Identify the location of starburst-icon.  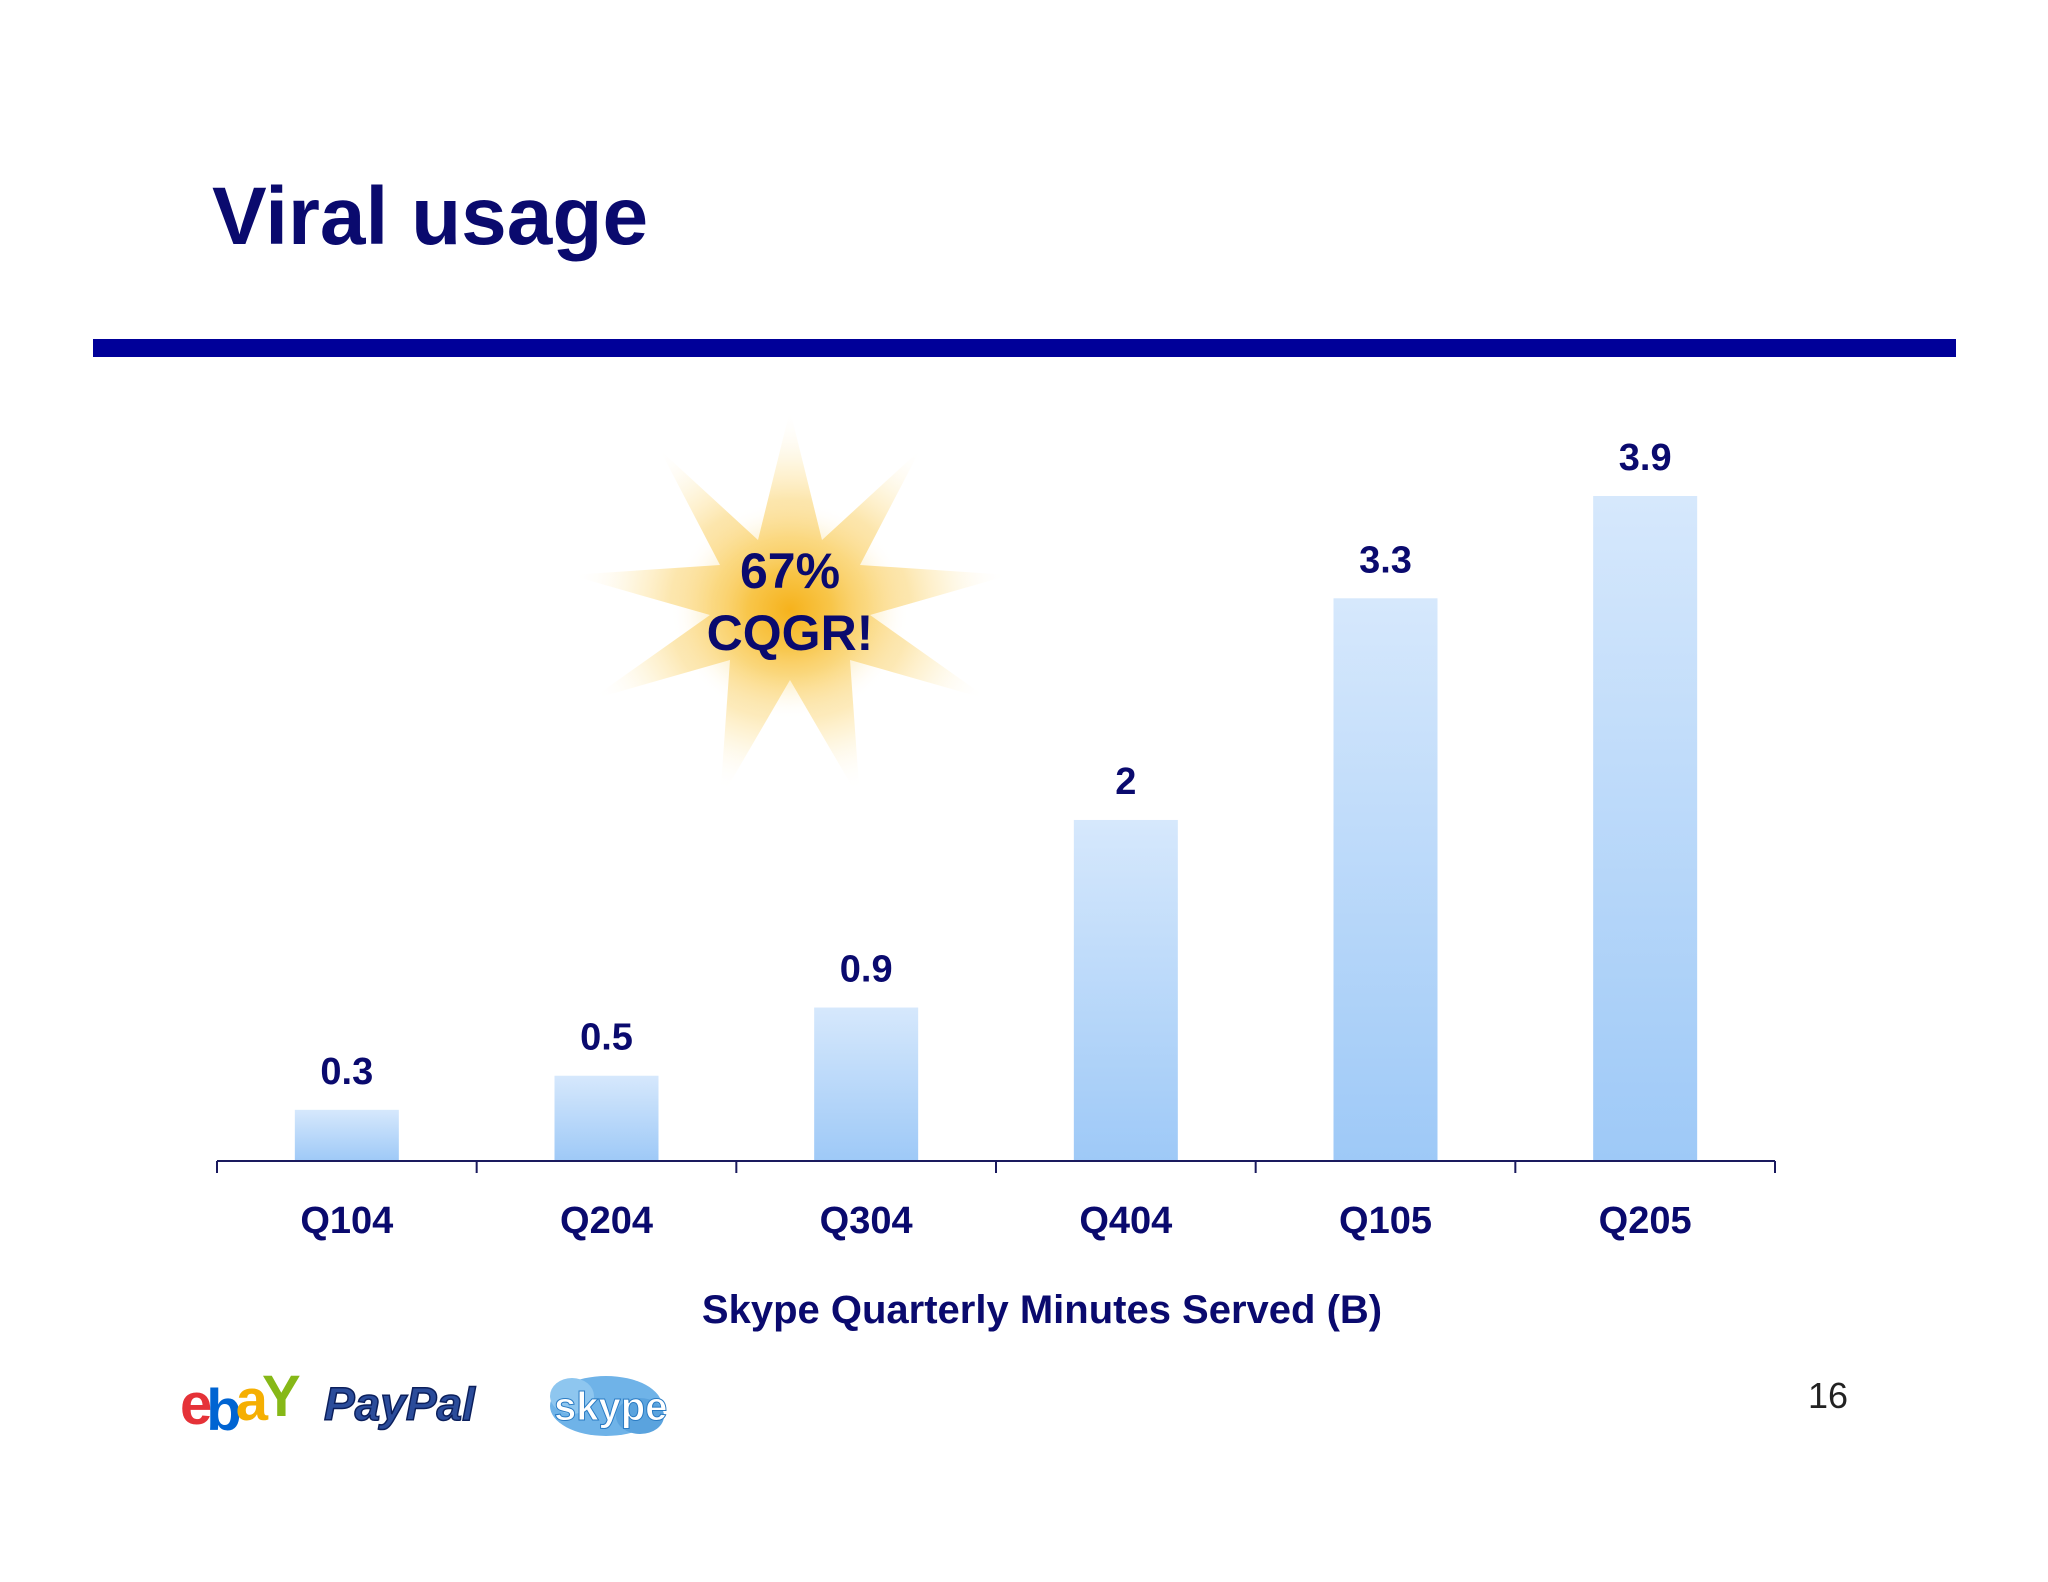
(790, 605).